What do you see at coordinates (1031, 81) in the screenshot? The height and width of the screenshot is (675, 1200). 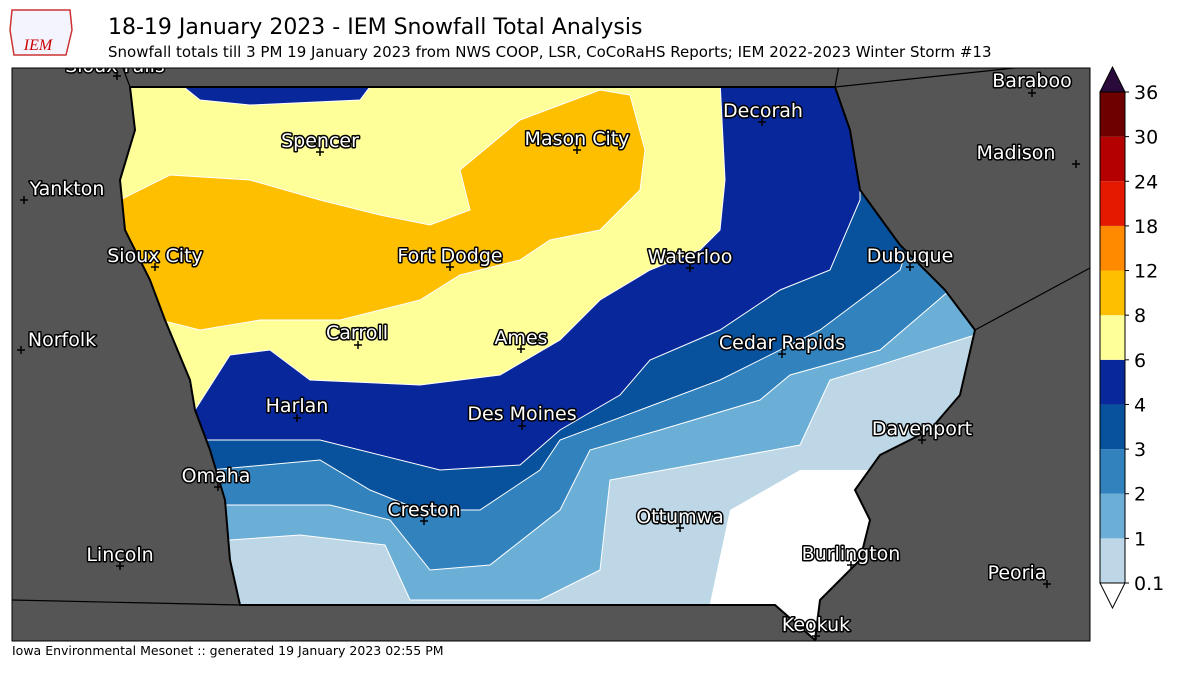 I see `city-label: Baraboo` at bounding box center [1031, 81].